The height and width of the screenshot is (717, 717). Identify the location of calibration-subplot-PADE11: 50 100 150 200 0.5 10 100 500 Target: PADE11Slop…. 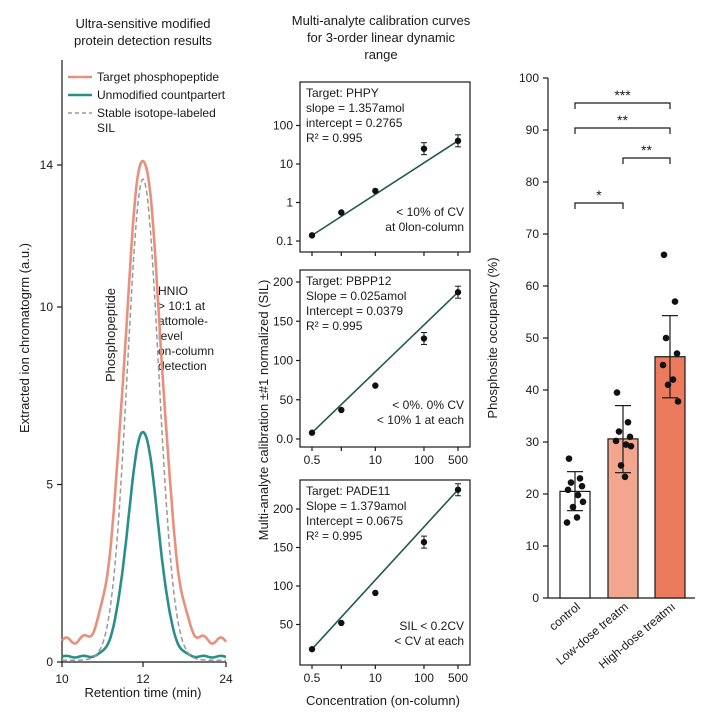
(372, 582).